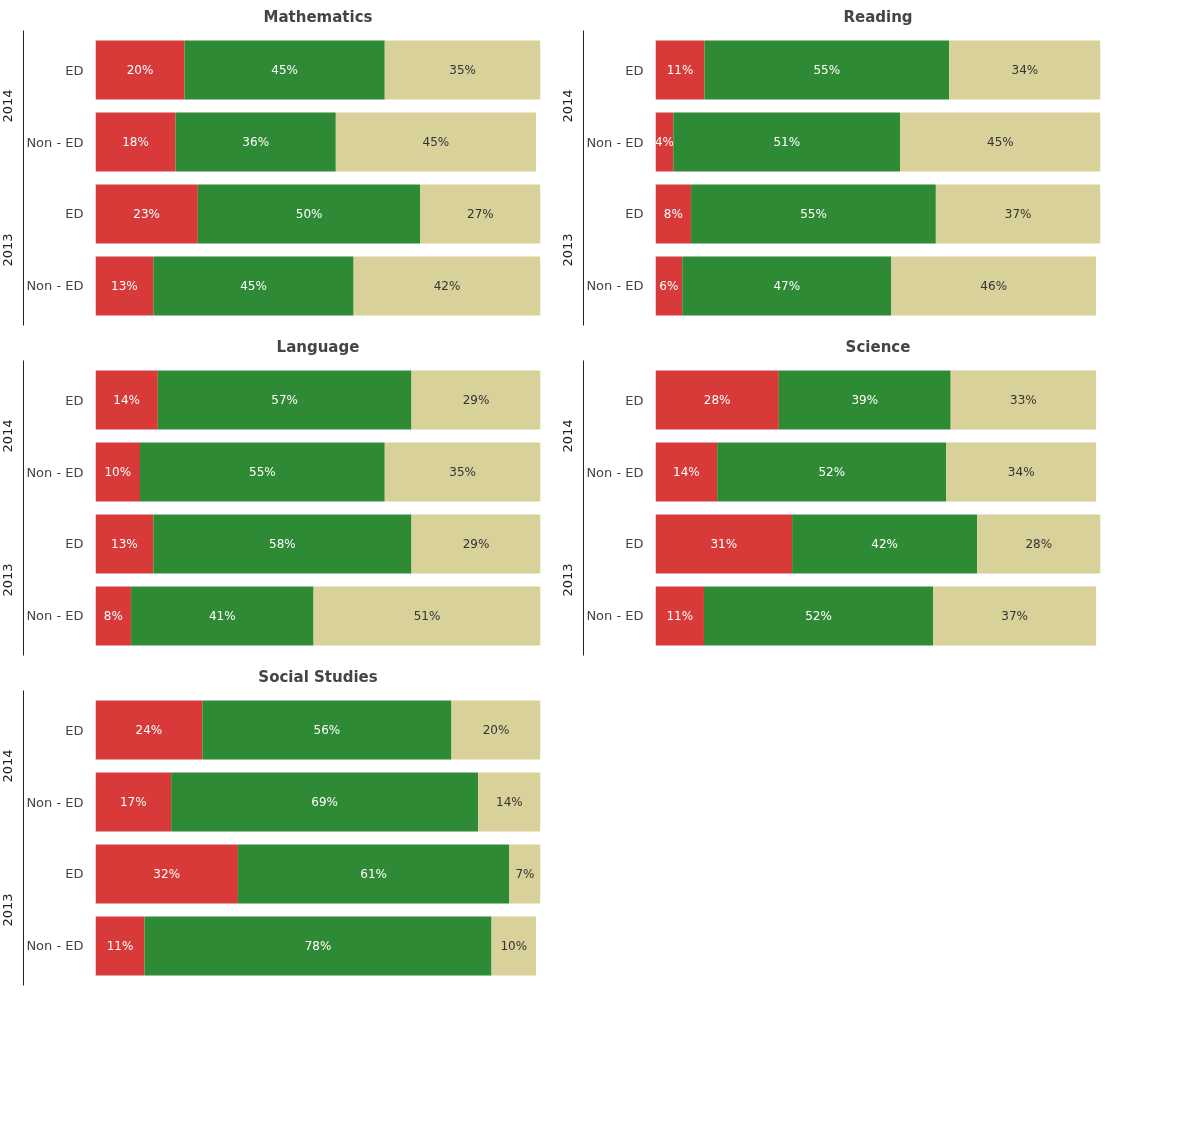 The height and width of the screenshot is (1131, 1178). Describe the element at coordinates (318, 676) in the screenshot. I see `chart-title: Social Studies` at that location.